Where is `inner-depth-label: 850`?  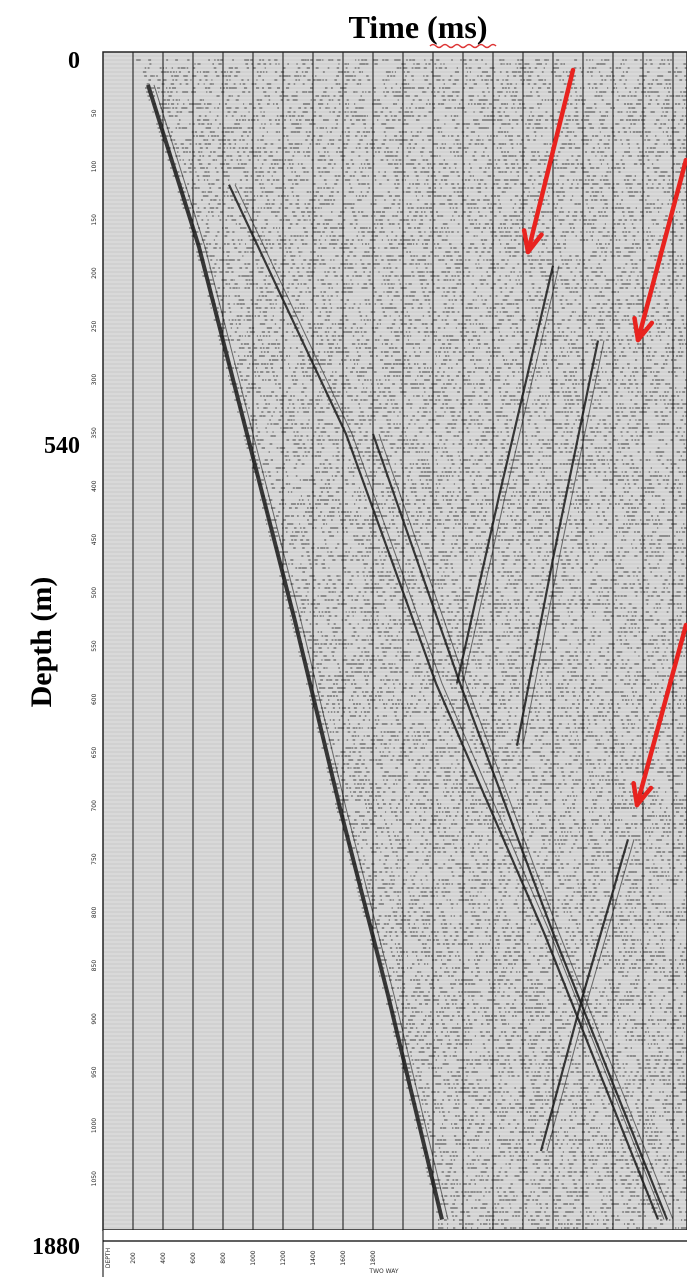
inner-depth-label: 850 is located at coordinates (94, 966).